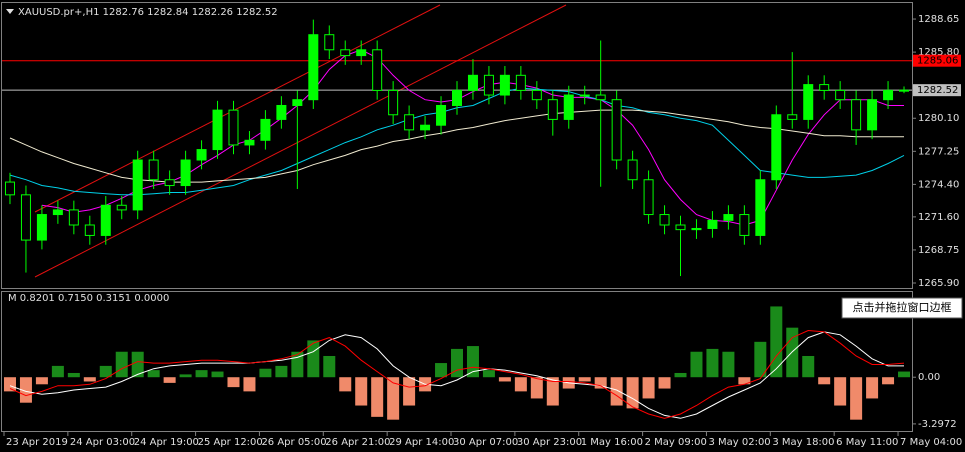 The image size is (965, 452). I want to click on tooltip: 点击并拖拉窗口边框, so click(902, 307).